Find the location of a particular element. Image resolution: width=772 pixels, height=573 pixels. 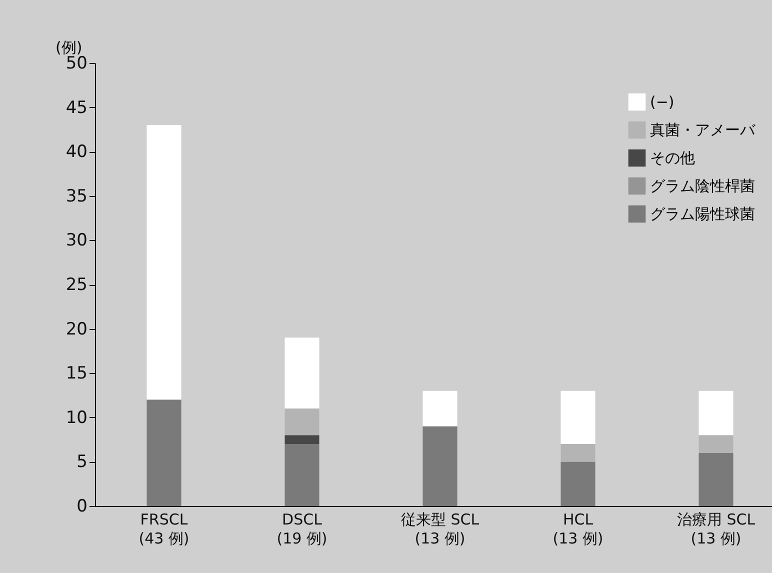

legend-label: (−) is located at coordinates (662, 102).